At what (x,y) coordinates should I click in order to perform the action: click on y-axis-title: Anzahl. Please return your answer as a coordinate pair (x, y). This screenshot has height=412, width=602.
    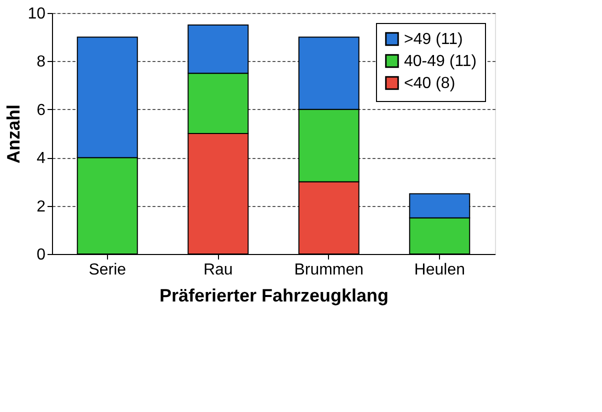
    Looking at the image, I should click on (14, 134).